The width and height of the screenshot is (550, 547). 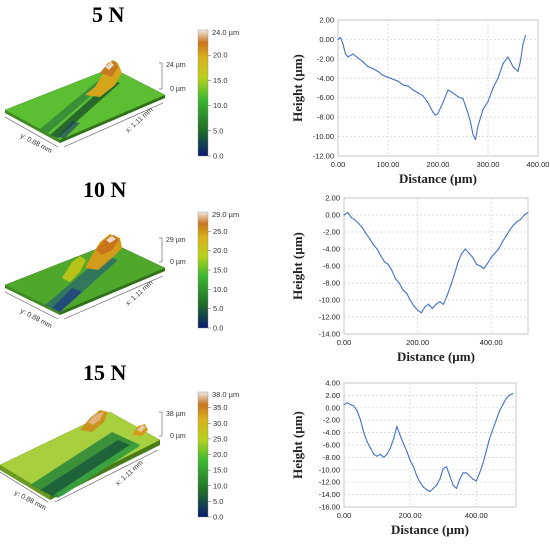 I want to click on colorbar, so click(x=203, y=270).